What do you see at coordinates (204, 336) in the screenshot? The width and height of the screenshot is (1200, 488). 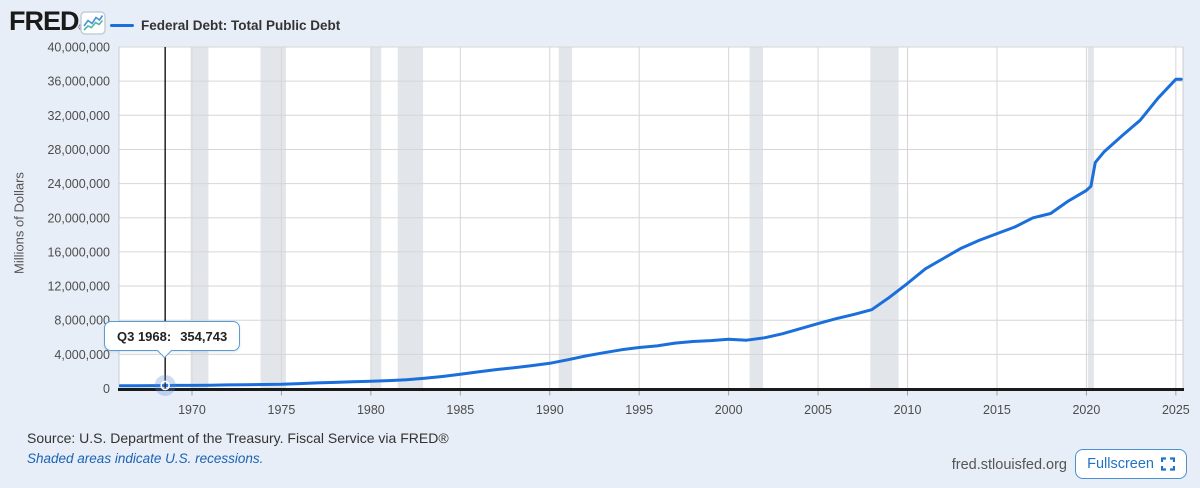 I see `tooltip-value: 354,743` at bounding box center [204, 336].